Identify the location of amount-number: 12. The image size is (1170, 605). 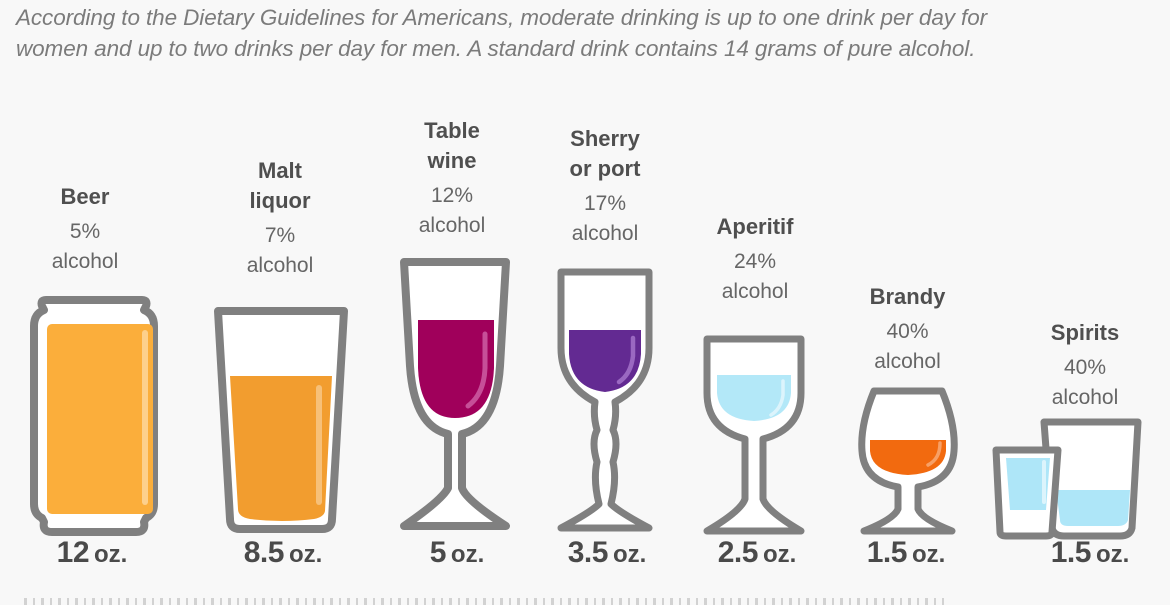
(73, 552).